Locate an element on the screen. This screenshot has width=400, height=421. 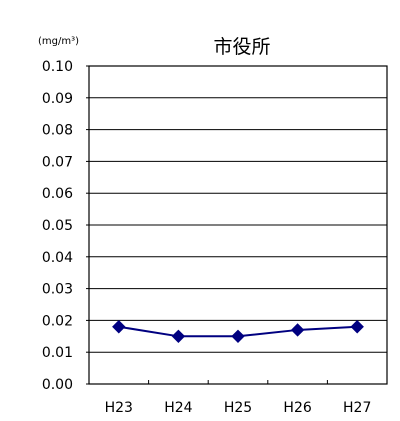
x-tick-label: H24 is located at coordinates (178, 408).